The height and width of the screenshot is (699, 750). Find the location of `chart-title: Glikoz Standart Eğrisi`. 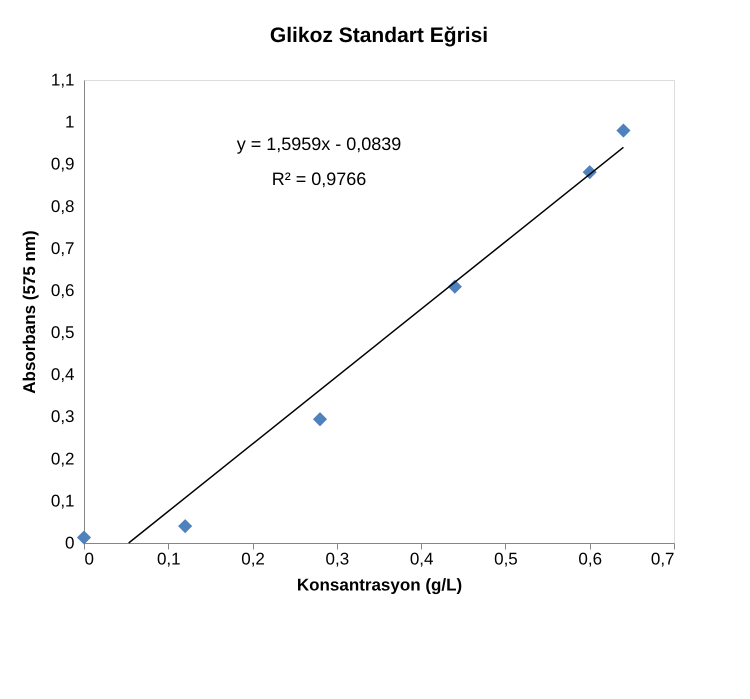

chart-title: Glikoz Standart Eğrisi is located at coordinates (379, 35).